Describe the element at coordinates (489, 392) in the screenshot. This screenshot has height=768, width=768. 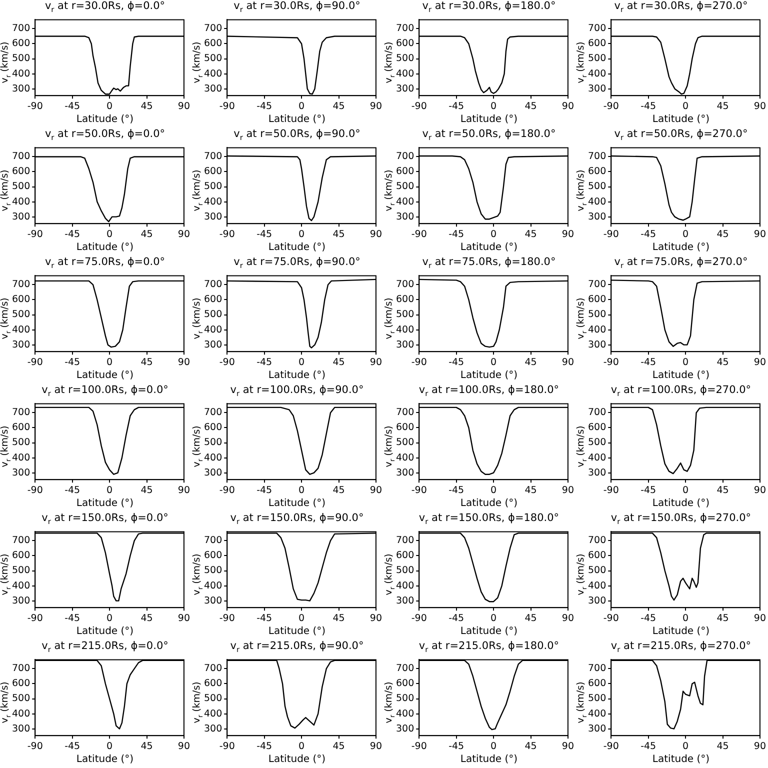
I see `chart-title: v$_{r}$ at r=100.0Rs, ϕ=180.0°` at that location.